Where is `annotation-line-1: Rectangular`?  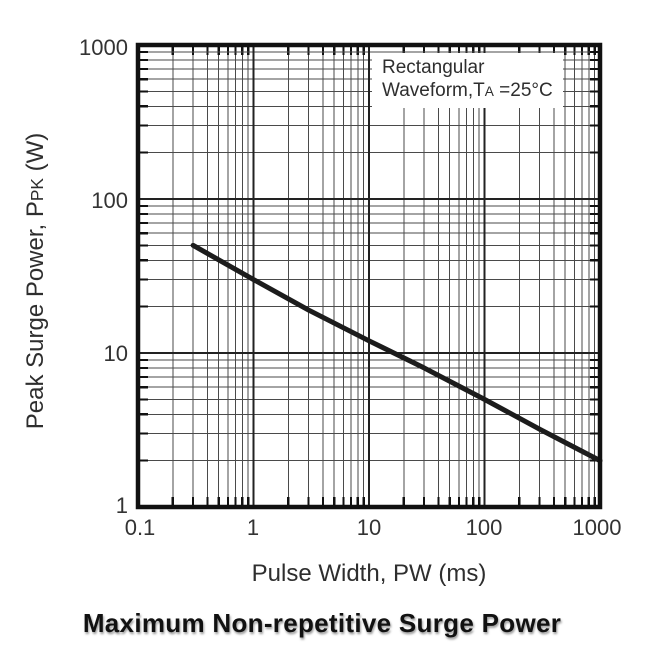 annotation-line-1: Rectangular is located at coordinates (433, 67).